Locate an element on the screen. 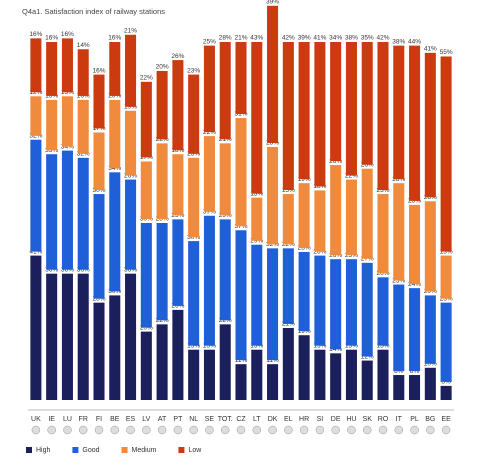  value-label: 55% is located at coordinates (446, 52).